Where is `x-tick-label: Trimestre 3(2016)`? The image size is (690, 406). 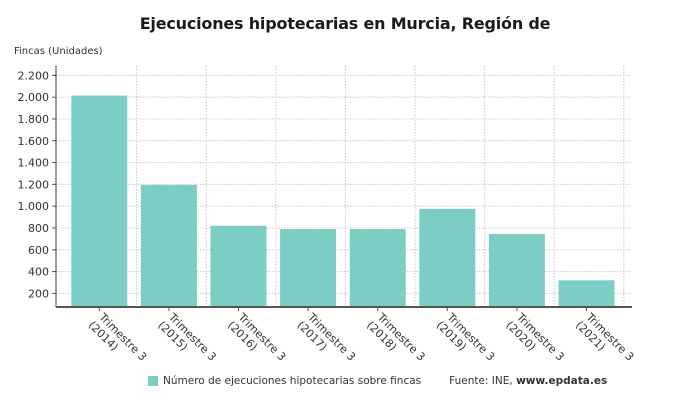 x-tick-label: Trimestre 3(2016) is located at coordinates (256, 337).